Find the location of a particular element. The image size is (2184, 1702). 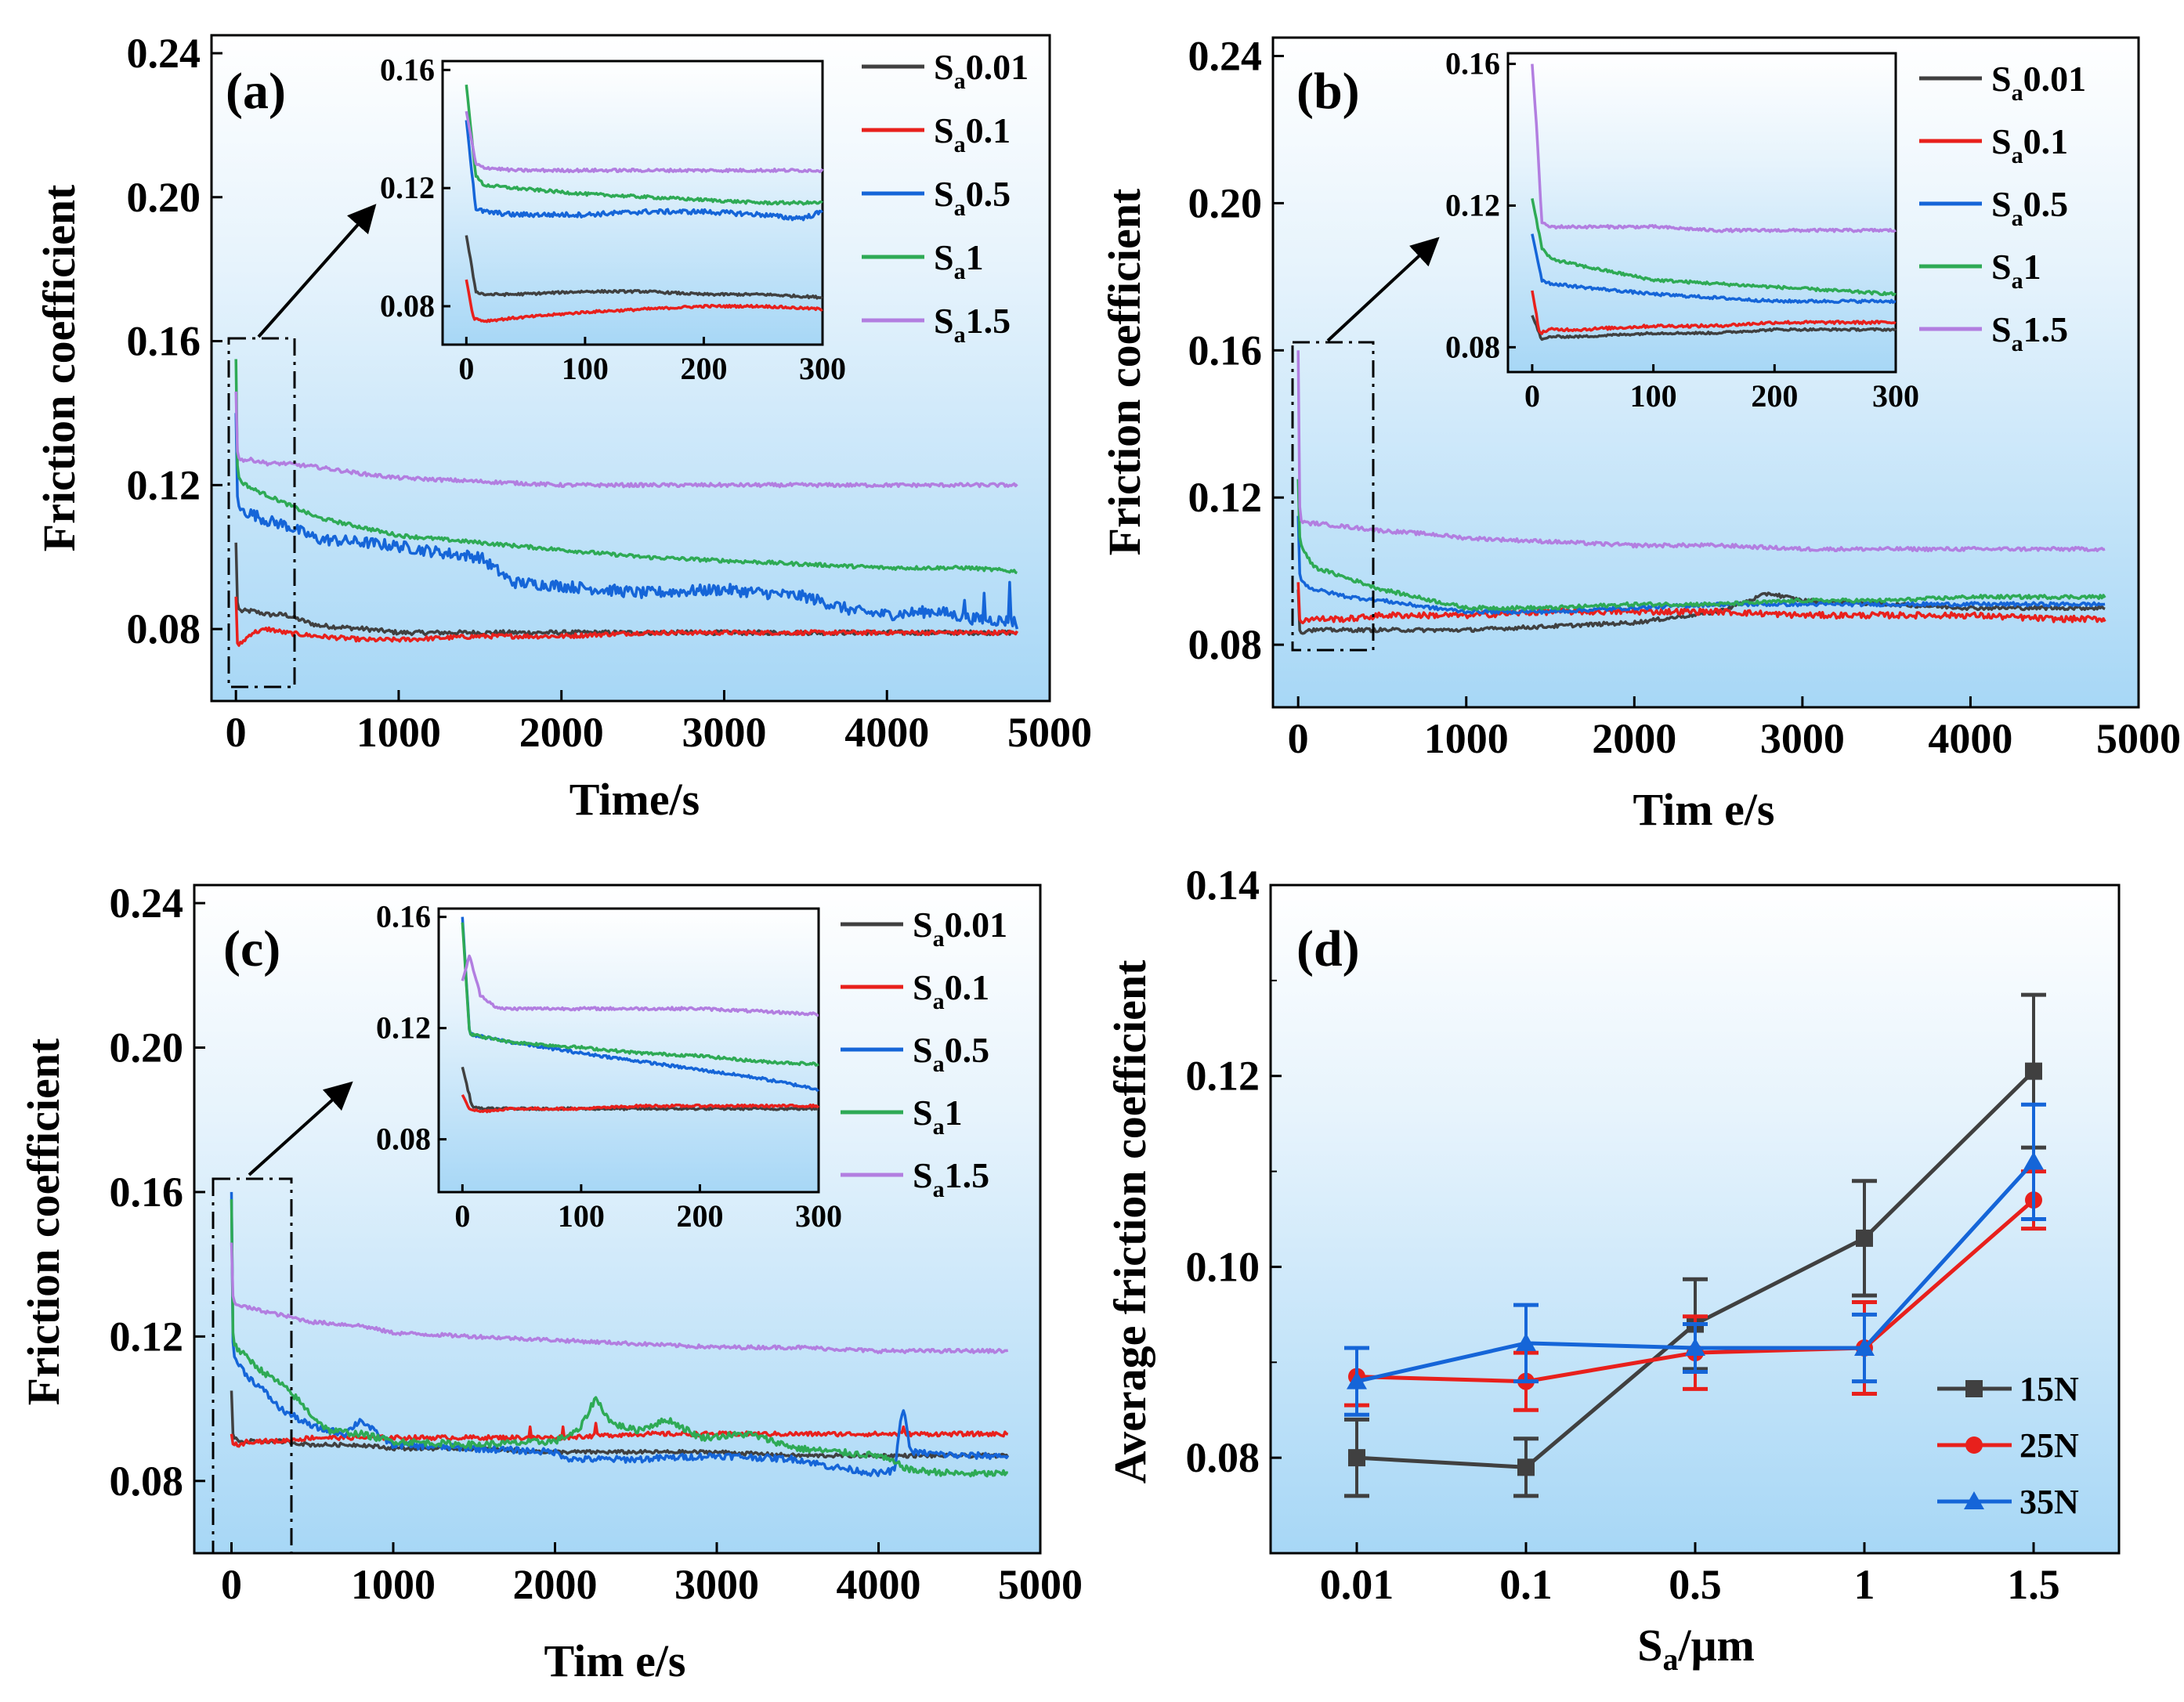

axis-c-x-tick-label-0: 0 is located at coordinates (231, 1584).